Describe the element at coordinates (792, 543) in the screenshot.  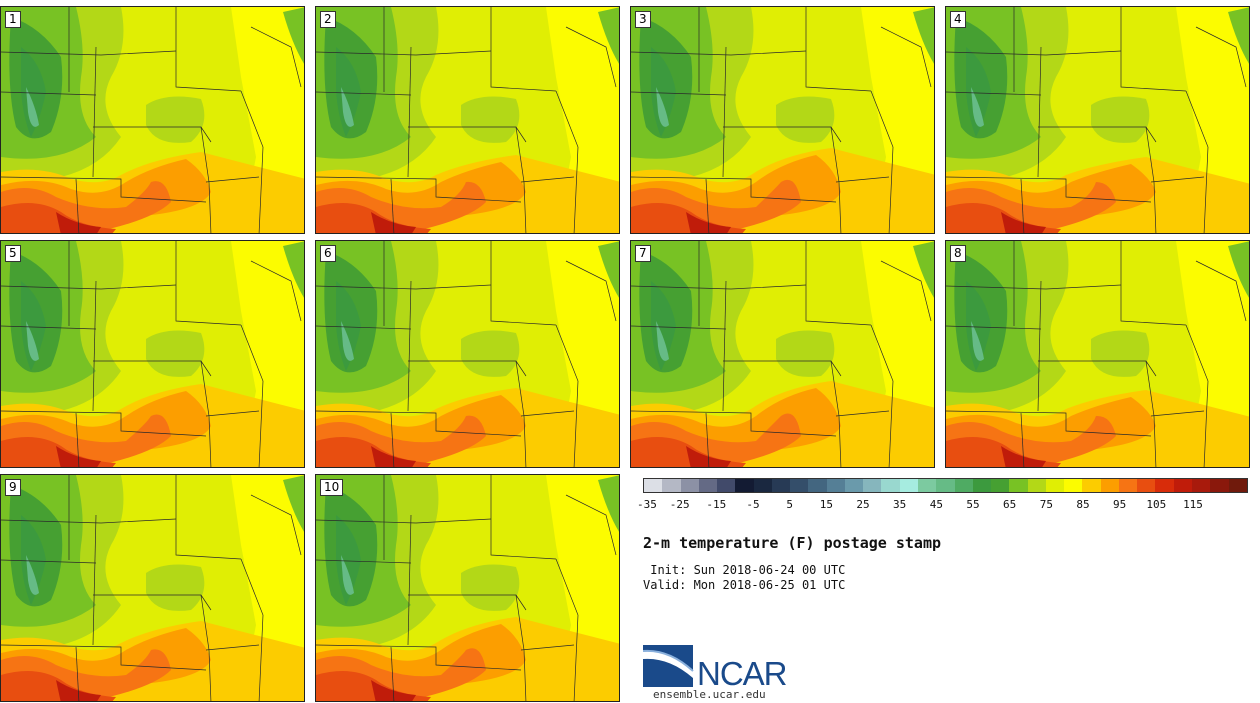
I see `product-title: 2-m temperature (F) postage stamp` at that location.